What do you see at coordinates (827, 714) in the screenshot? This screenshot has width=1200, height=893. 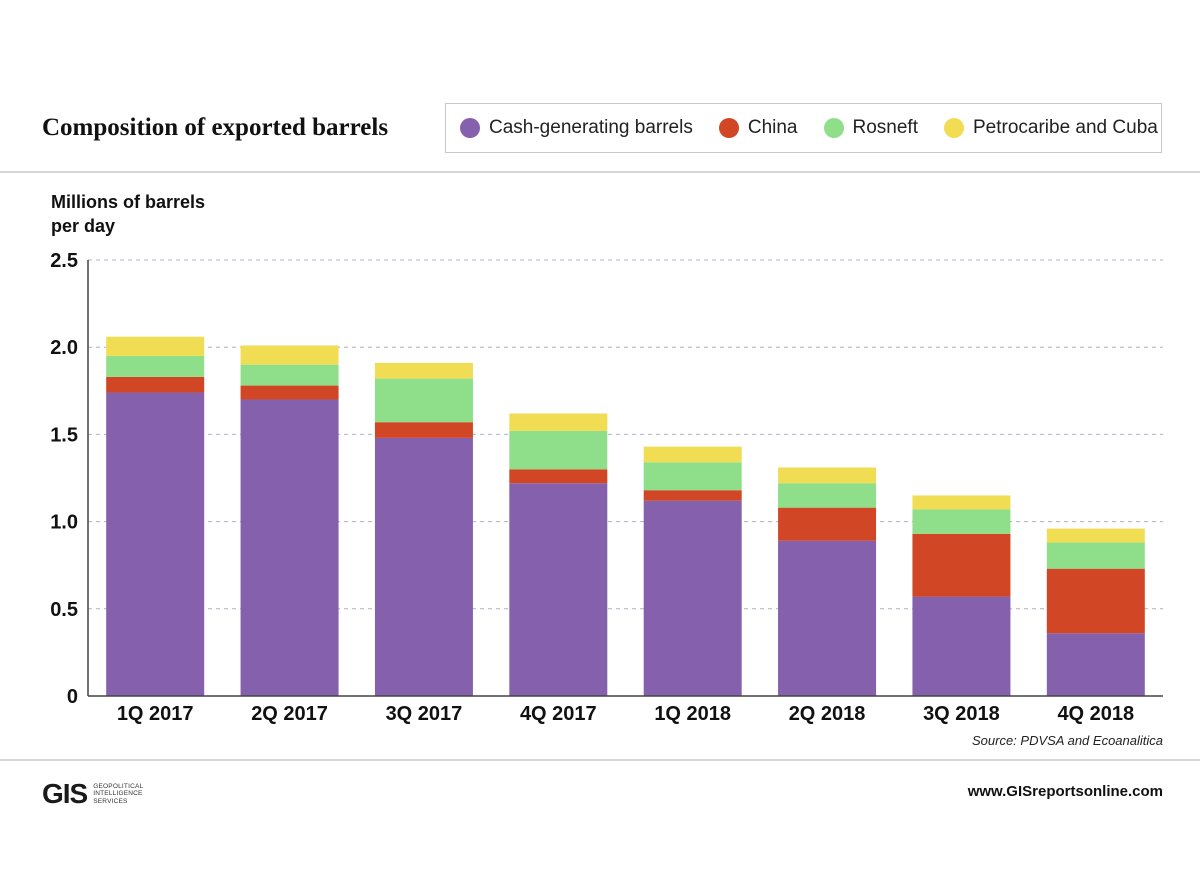 I see `x-tick-label-5: 2Q 2018` at bounding box center [827, 714].